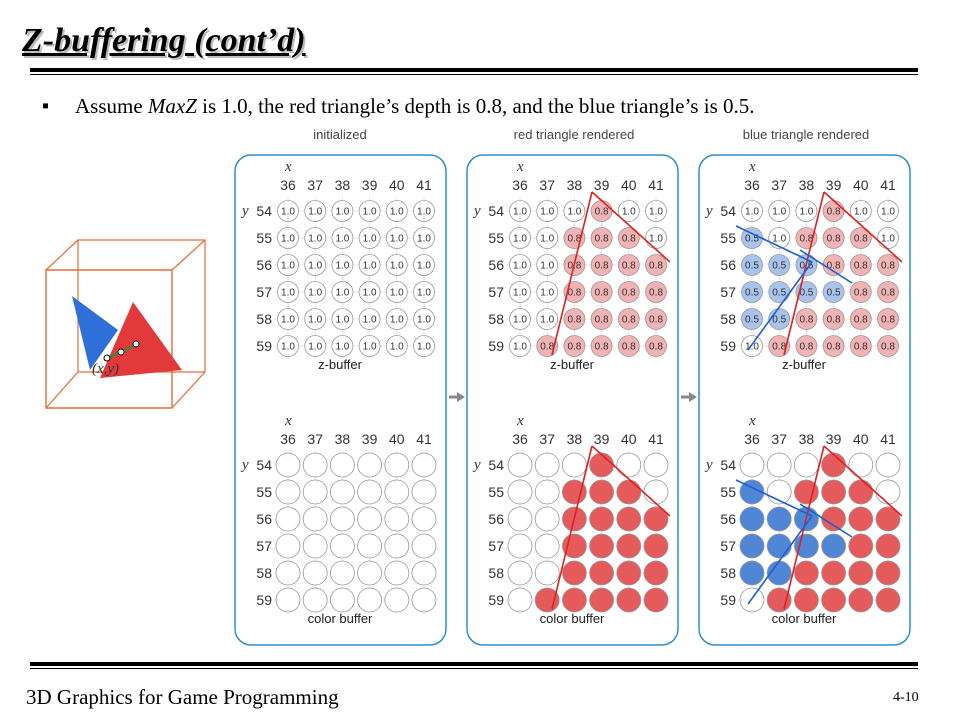  I want to click on x-tick-label: 39, so click(834, 439).